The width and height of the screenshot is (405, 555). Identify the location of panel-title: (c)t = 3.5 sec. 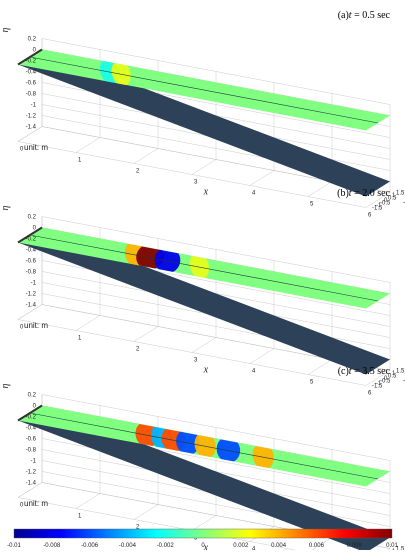
(364, 371).